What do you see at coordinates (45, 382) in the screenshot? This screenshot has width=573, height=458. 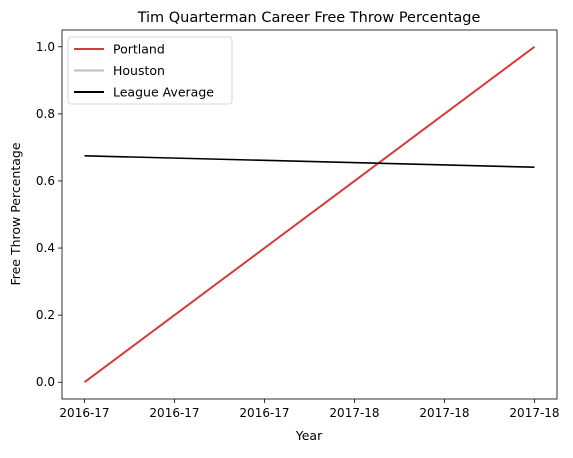 I see `y-tick-label: 0.0` at bounding box center [45, 382].